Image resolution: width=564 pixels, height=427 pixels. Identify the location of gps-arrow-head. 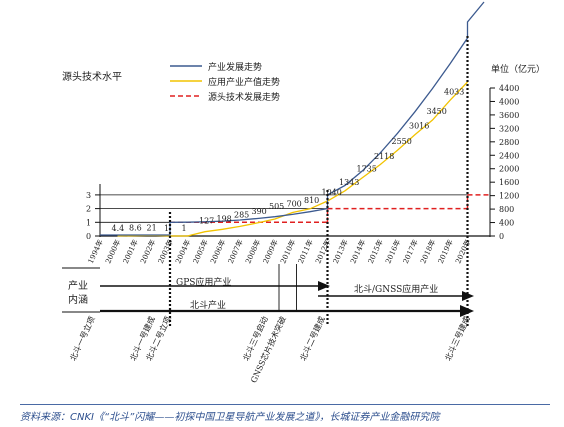
(324, 286).